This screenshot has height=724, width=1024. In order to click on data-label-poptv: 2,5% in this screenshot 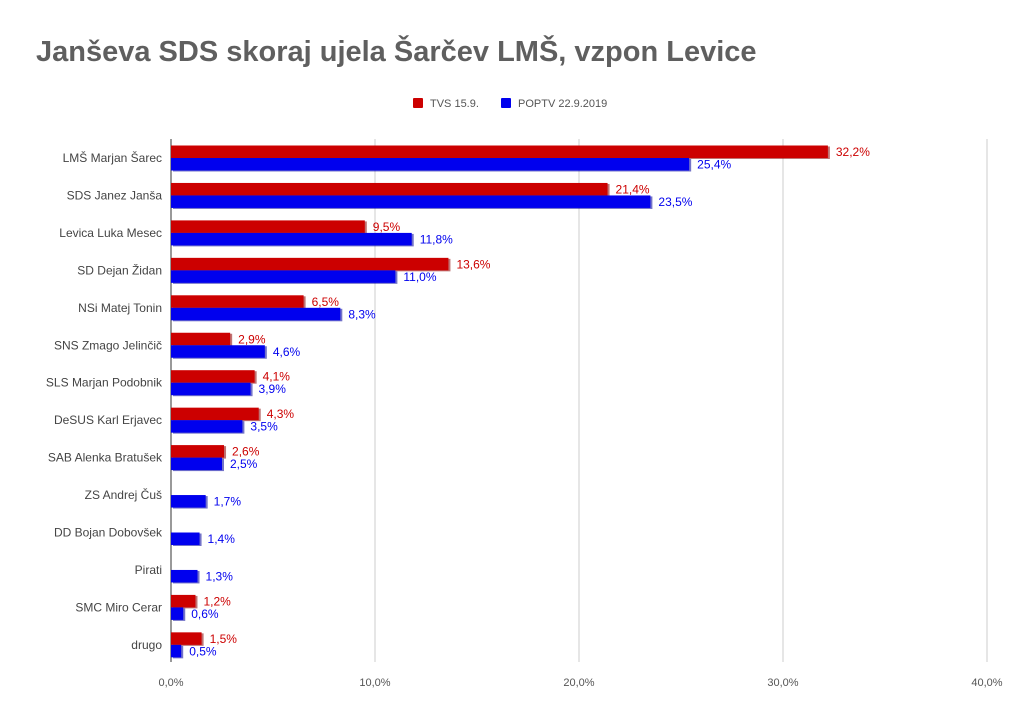, I will do `click(244, 464)`.